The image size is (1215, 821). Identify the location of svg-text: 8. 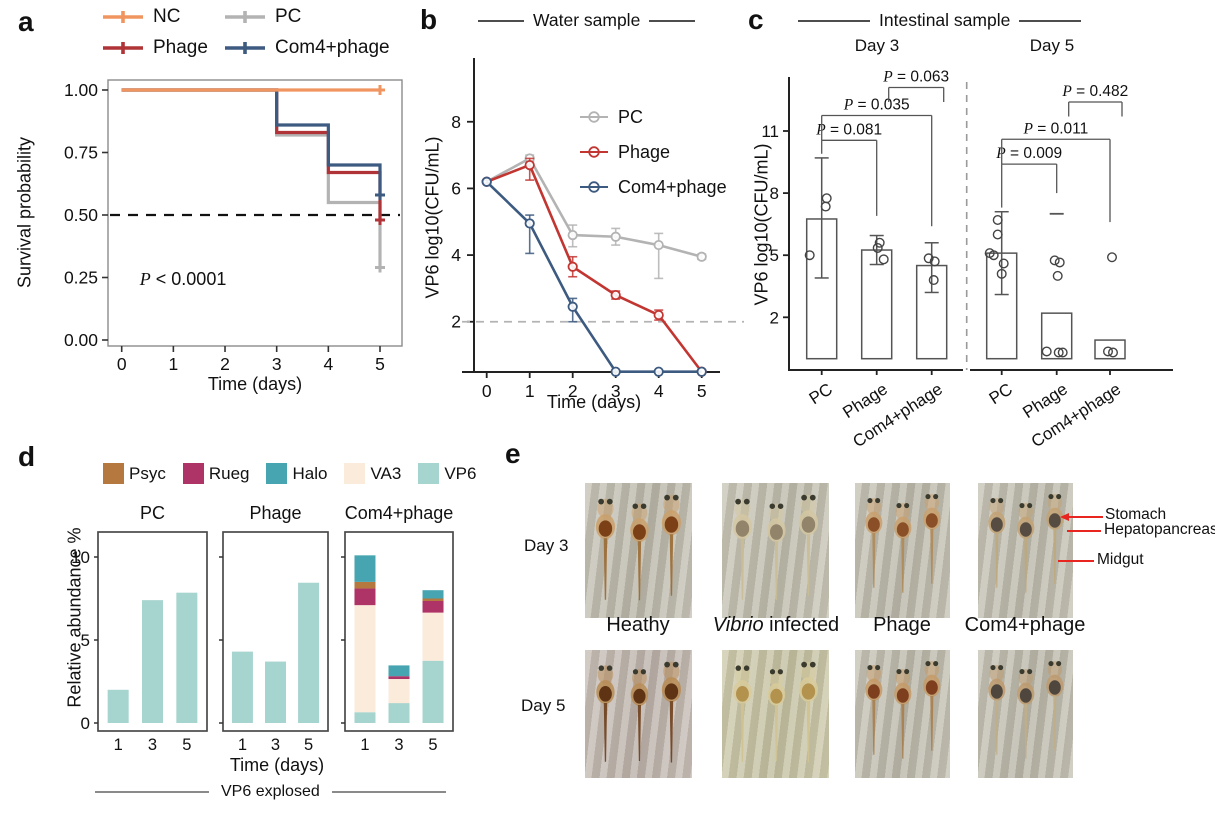
(456, 122).